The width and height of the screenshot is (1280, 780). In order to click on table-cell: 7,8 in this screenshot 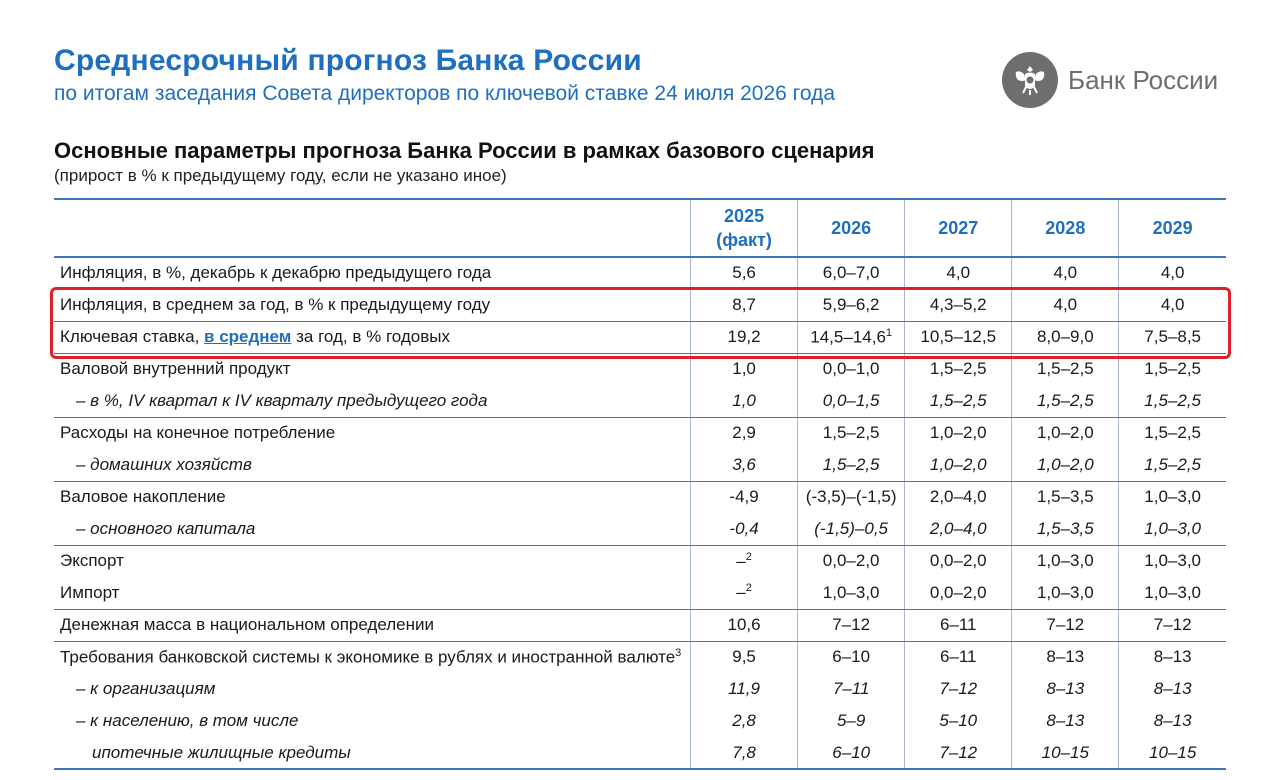, I will do `click(744, 753)`.